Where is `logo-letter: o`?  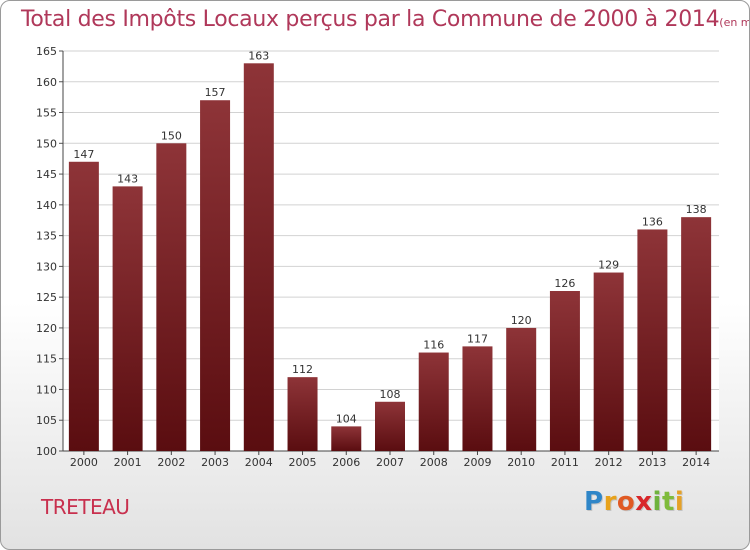 logo-letter: o is located at coordinates (626, 502).